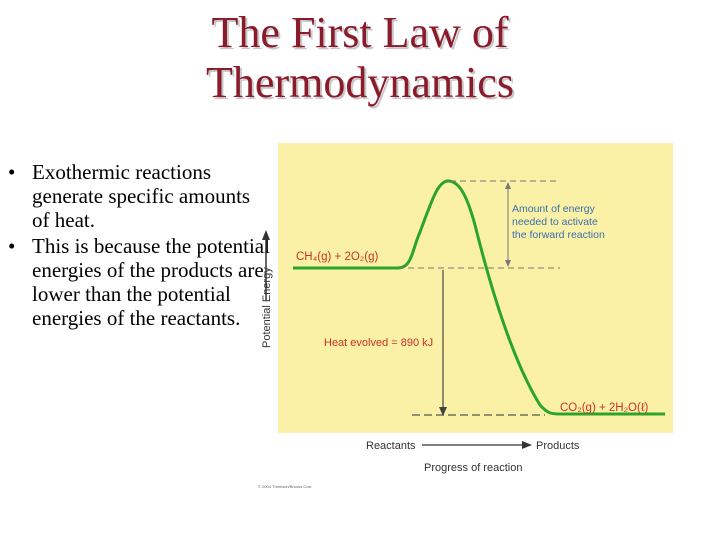  What do you see at coordinates (555, 222) in the screenshot?
I see `activation-label-line-2: needed to activate` at bounding box center [555, 222].